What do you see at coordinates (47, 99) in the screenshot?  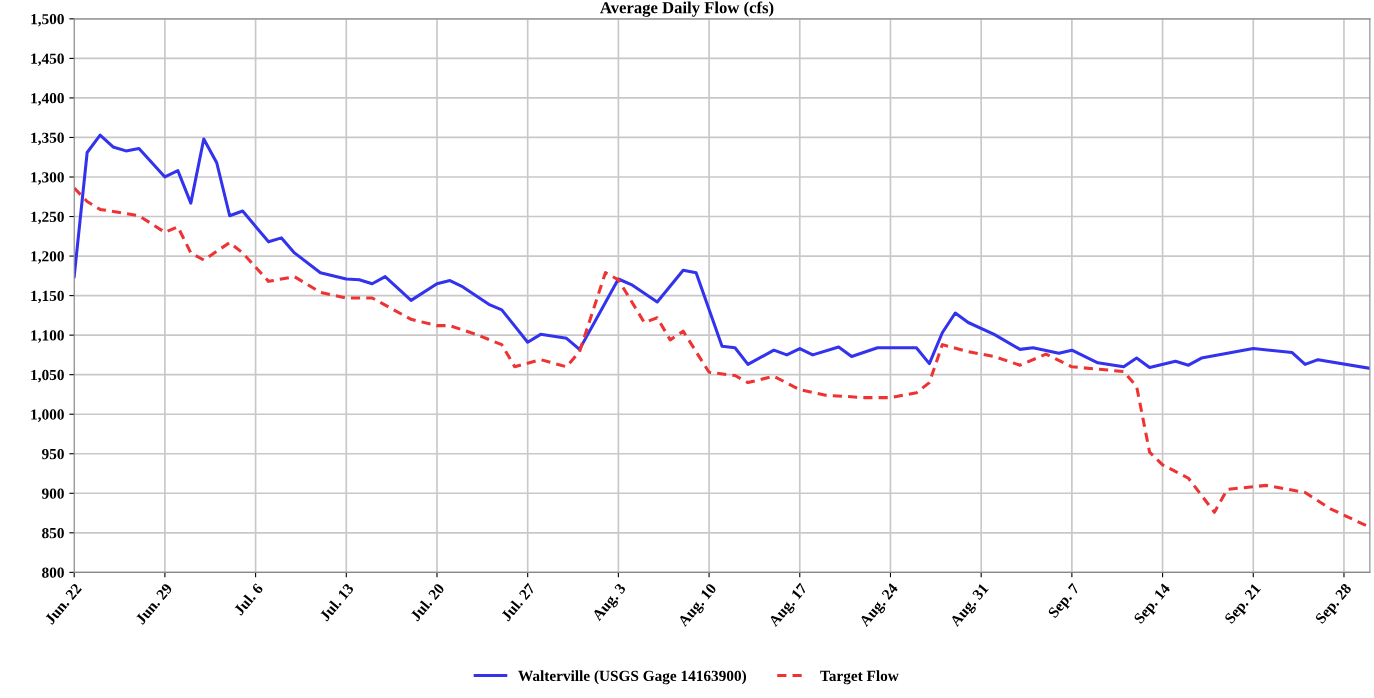 I see `y-tick-label: 1,400` at bounding box center [47, 99].